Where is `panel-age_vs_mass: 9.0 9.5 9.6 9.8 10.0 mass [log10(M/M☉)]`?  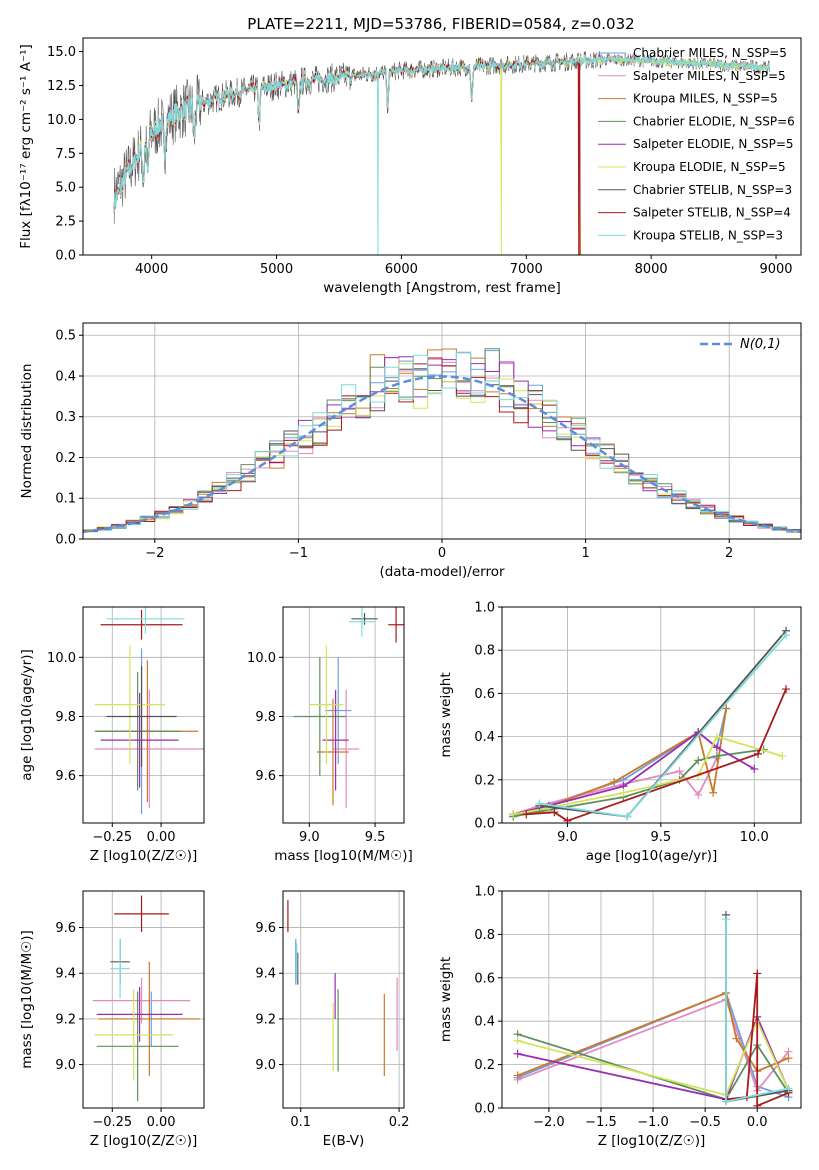
panel-age_vs_mass: 9.0 9.5 9.6 9.8 10.0 mass [log10(M/M☉)] is located at coordinates (330, 735).